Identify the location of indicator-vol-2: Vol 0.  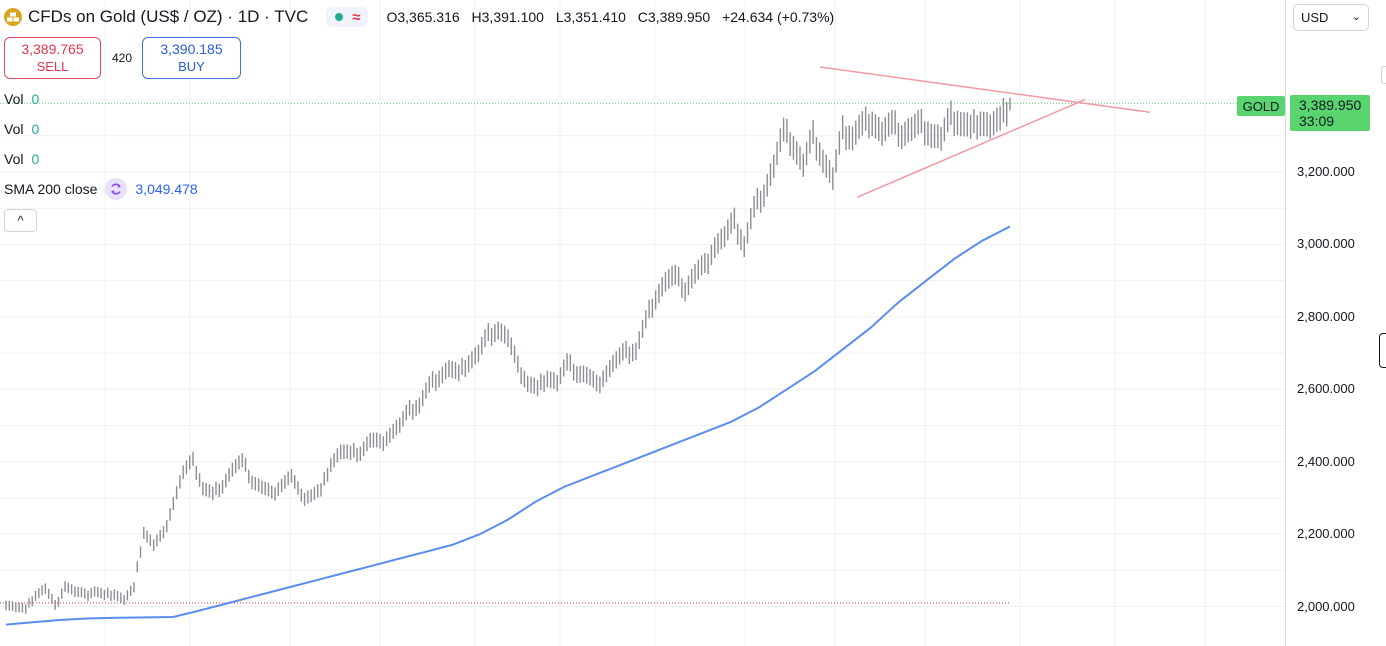
(21, 129).